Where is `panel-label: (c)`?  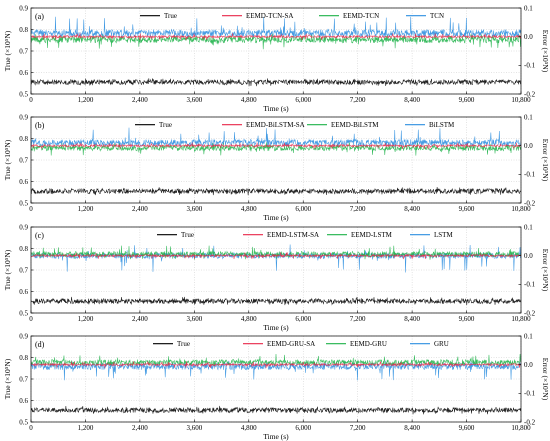
panel-label: (c) is located at coordinates (39, 235).